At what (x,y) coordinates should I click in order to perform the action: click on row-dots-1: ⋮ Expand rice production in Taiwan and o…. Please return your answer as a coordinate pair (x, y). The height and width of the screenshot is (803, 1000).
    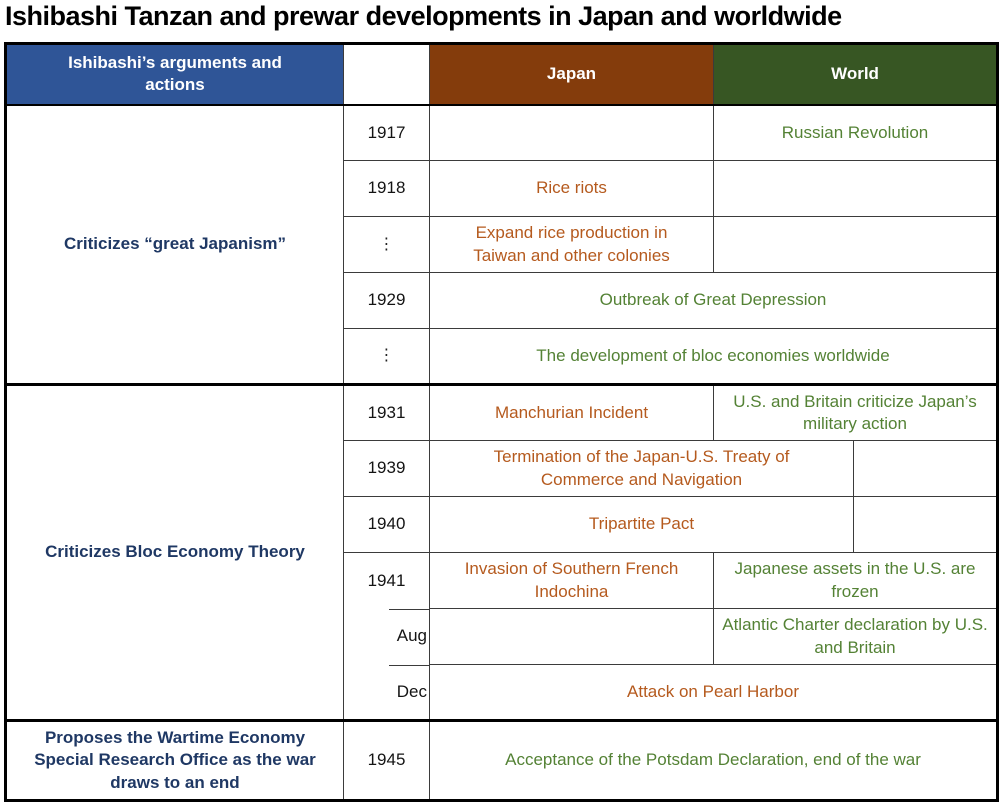
    Looking at the image, I should click on (502, 244).